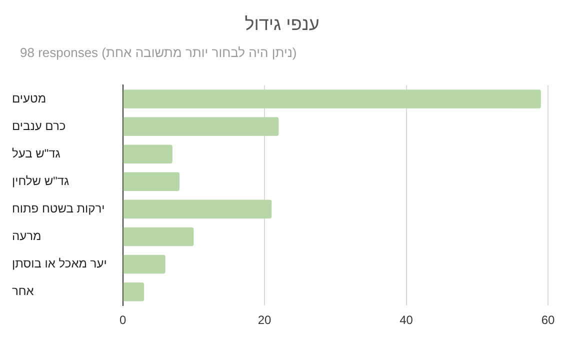 The image size is (564, 348). I want to click on y-tick-label: גד"ש בעל, so click(36, 153).